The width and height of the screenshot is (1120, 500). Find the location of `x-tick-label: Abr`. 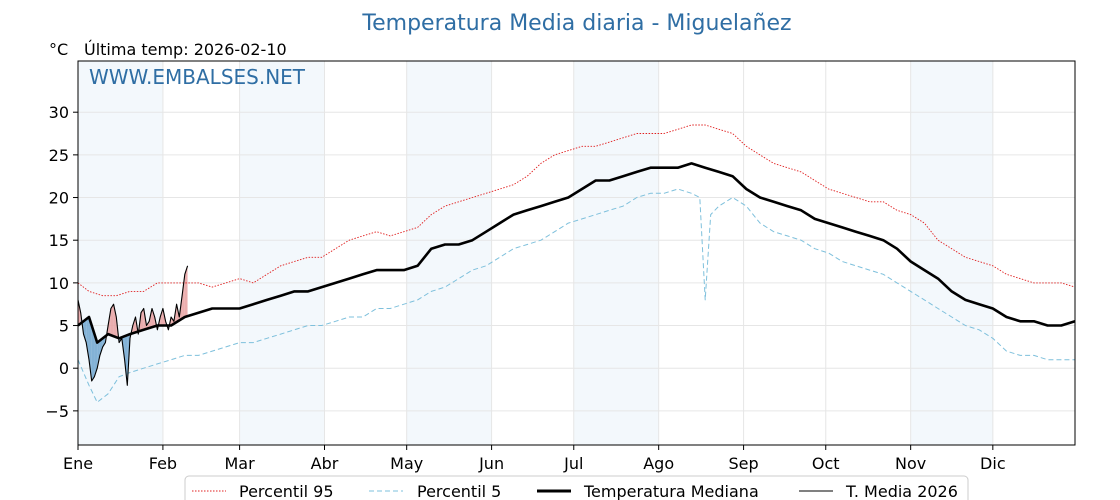

x-tick-label: Abr is located at coordinates (325, 463).